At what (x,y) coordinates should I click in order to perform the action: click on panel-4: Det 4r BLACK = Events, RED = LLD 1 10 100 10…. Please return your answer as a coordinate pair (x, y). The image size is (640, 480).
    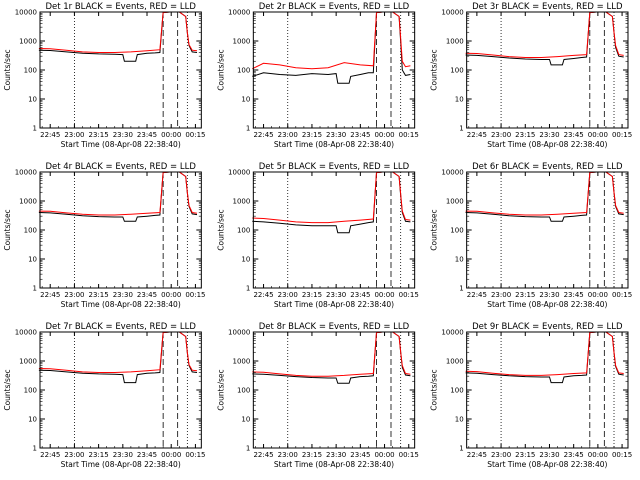
    Looking at the image, I should click on (104, 235).